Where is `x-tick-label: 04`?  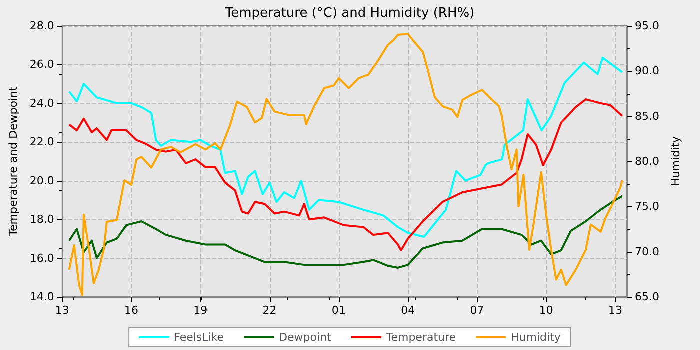 x-tick-label: 04 is located at coordinates (408, 310).